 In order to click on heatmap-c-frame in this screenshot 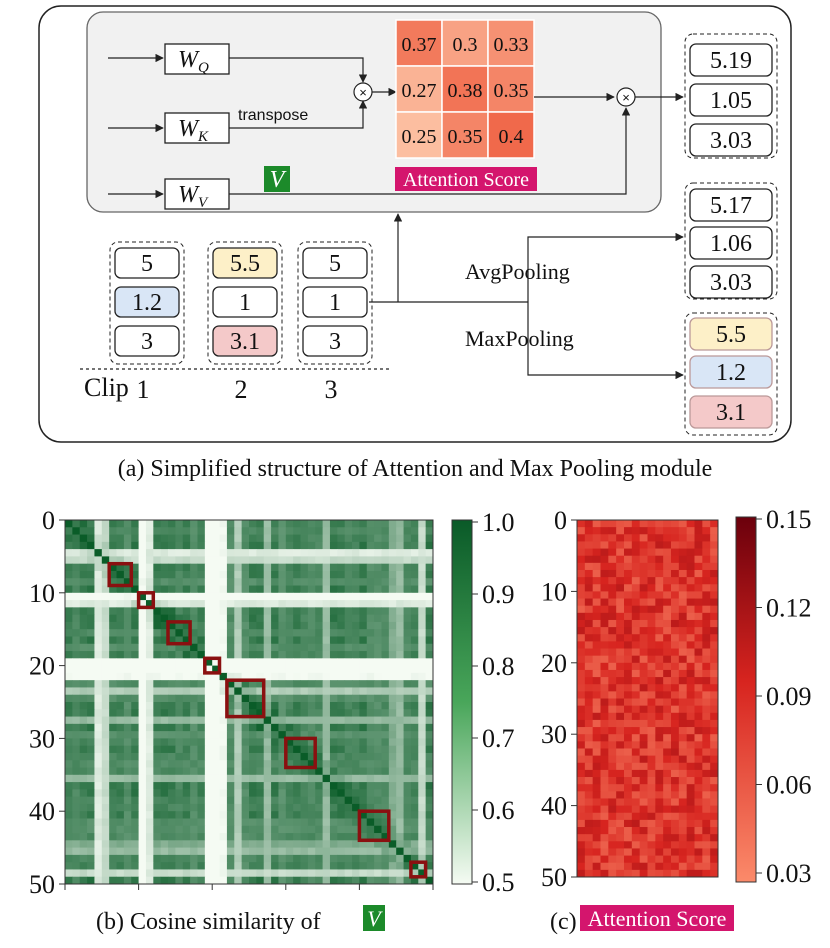, I will do `click(647, 698)`.